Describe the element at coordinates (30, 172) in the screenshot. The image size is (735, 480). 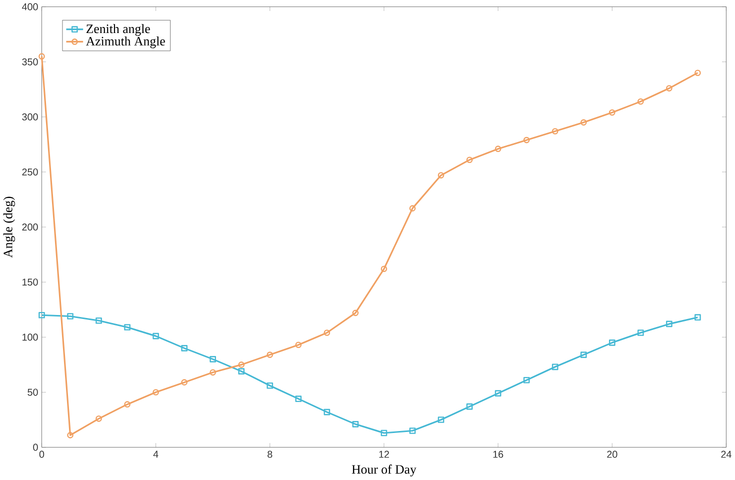
I see `y-tick-label: 250` at that location.